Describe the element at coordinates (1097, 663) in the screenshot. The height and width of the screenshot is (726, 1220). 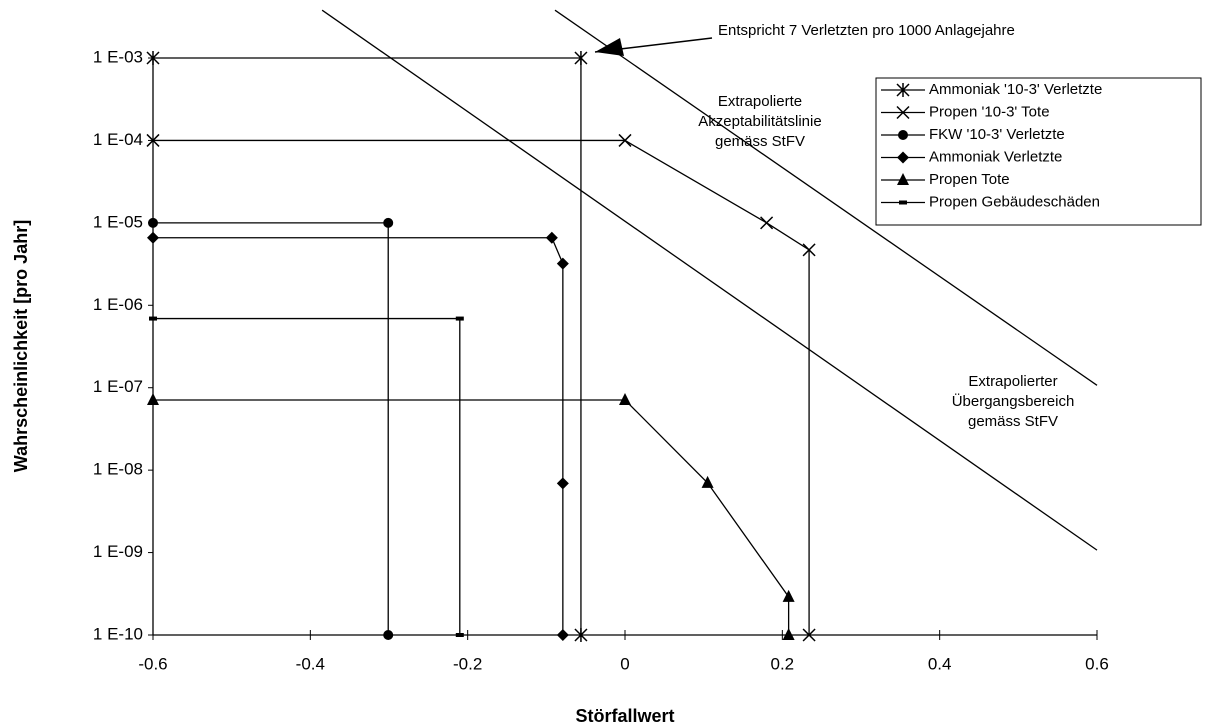
I see `x-tick-label: 0.6` at that location.